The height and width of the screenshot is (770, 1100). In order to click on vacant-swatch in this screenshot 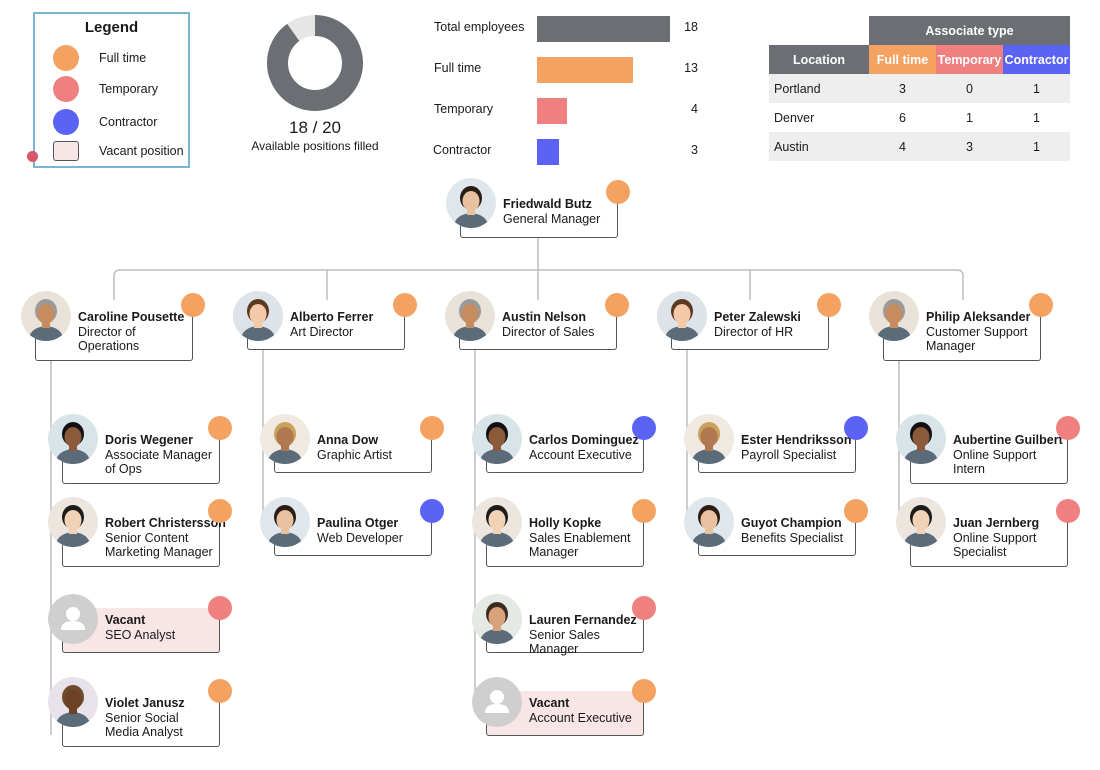, I will do `click(66, 151)`.